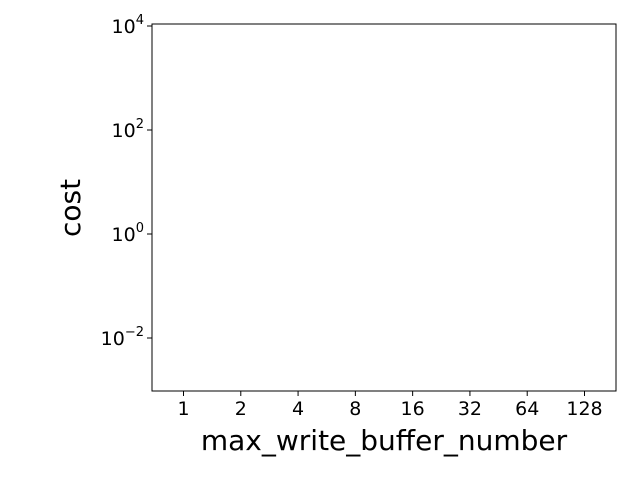 The height and width of the screenshot is (480, 640). Describe the element at coordinates (140, 228) in the screenshot. I see `y-tick-exponent: 0` at that location.